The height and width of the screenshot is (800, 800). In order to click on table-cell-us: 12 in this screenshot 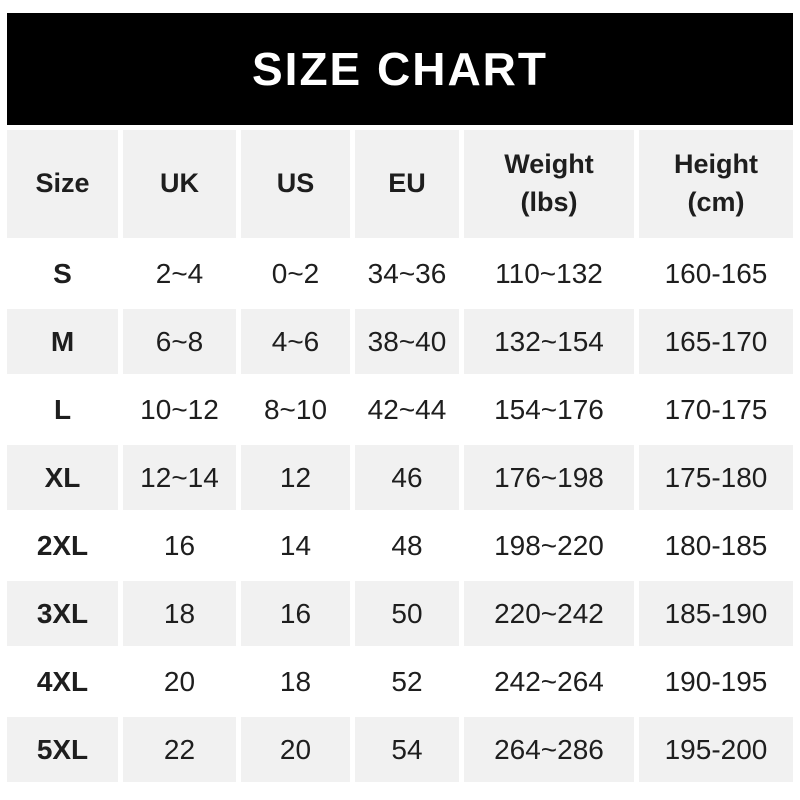, I will do `click(295, 477)`.